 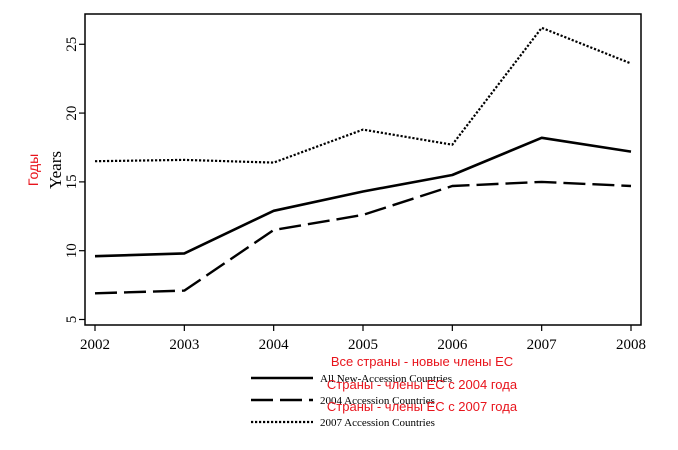 I want to click on legend-translation: Страны - члены ЕС с 2007 года, so click(x=422, y=406).